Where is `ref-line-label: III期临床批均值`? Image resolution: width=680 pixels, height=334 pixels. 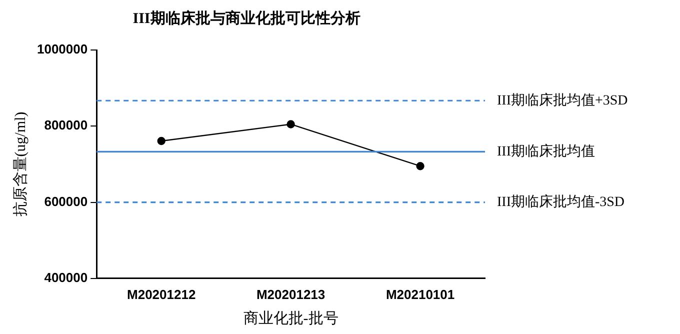 ref-line-label: III期临床批均值 is located at coordinates (546, 151).